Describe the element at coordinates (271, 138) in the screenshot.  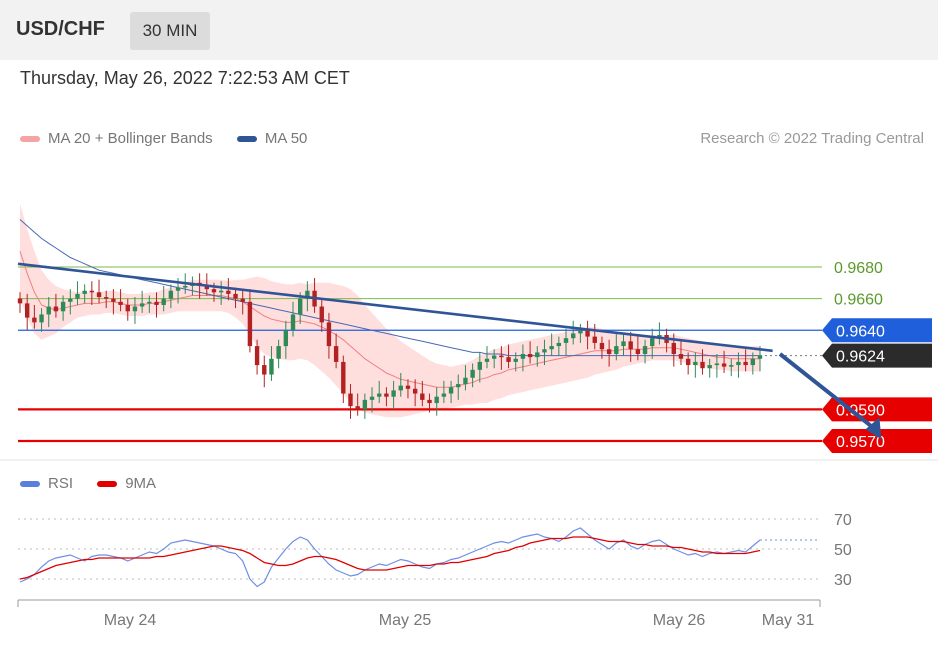
I see `legend-item-ma50: MA 50` at that location.